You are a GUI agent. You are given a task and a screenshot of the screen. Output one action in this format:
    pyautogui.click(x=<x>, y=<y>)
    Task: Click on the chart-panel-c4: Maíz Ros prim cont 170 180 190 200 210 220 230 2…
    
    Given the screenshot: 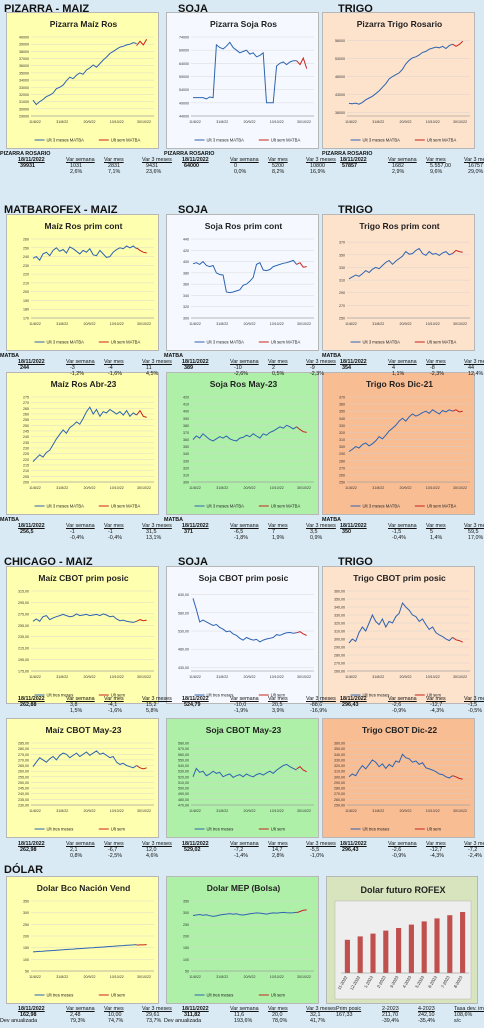 What is the action you would take?
    pyautogui.click(x=82, y=282)
    